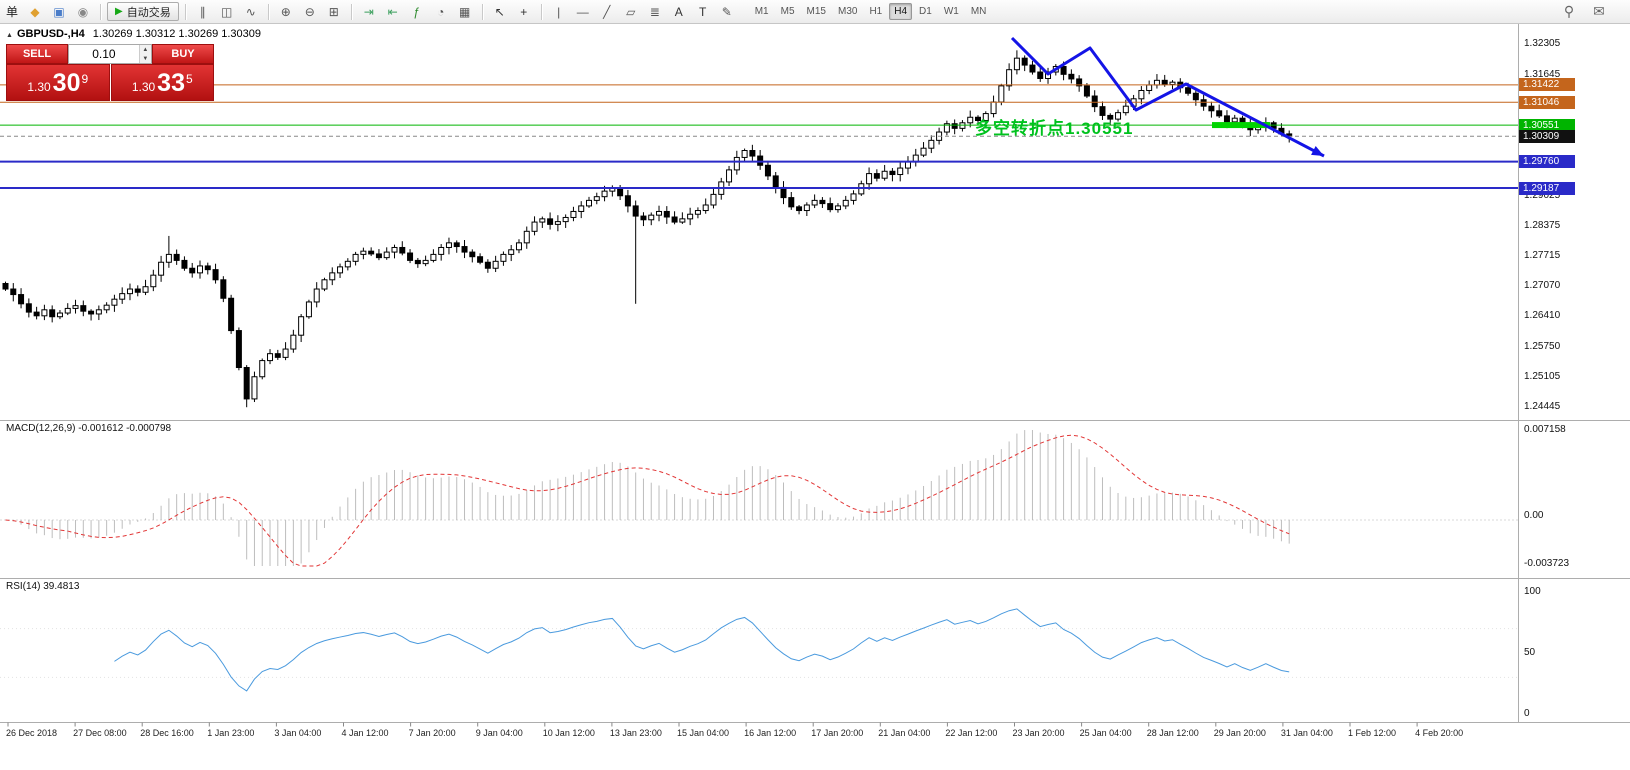  I want to click on periods-icon: ◔, so click(441, 11).